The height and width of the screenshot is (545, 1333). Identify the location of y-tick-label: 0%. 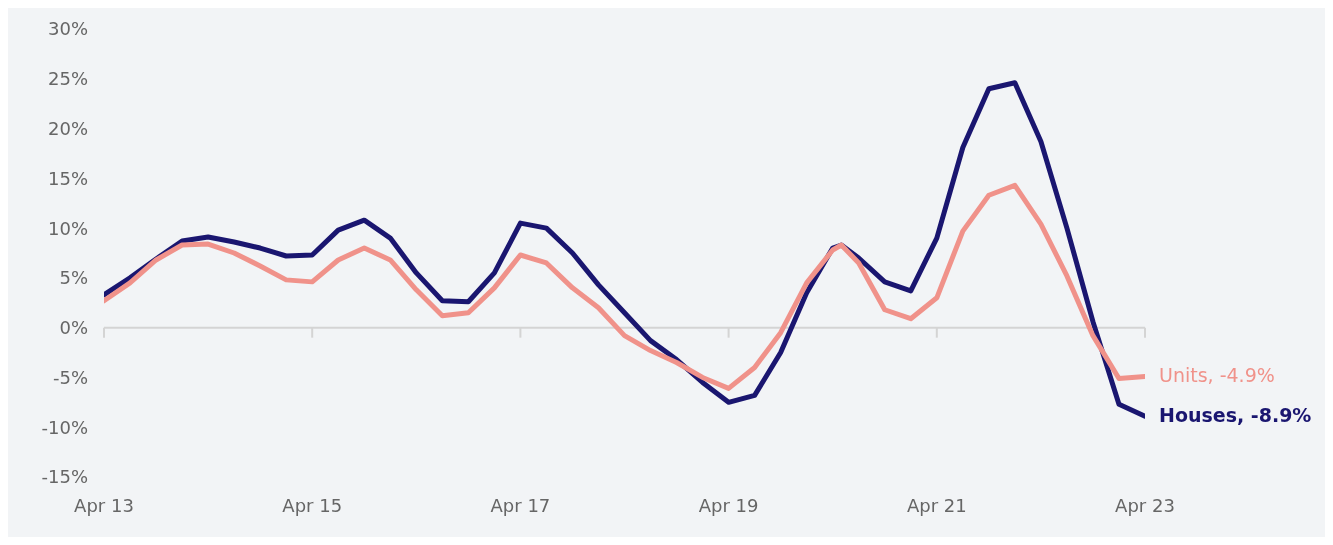
(73, 328).